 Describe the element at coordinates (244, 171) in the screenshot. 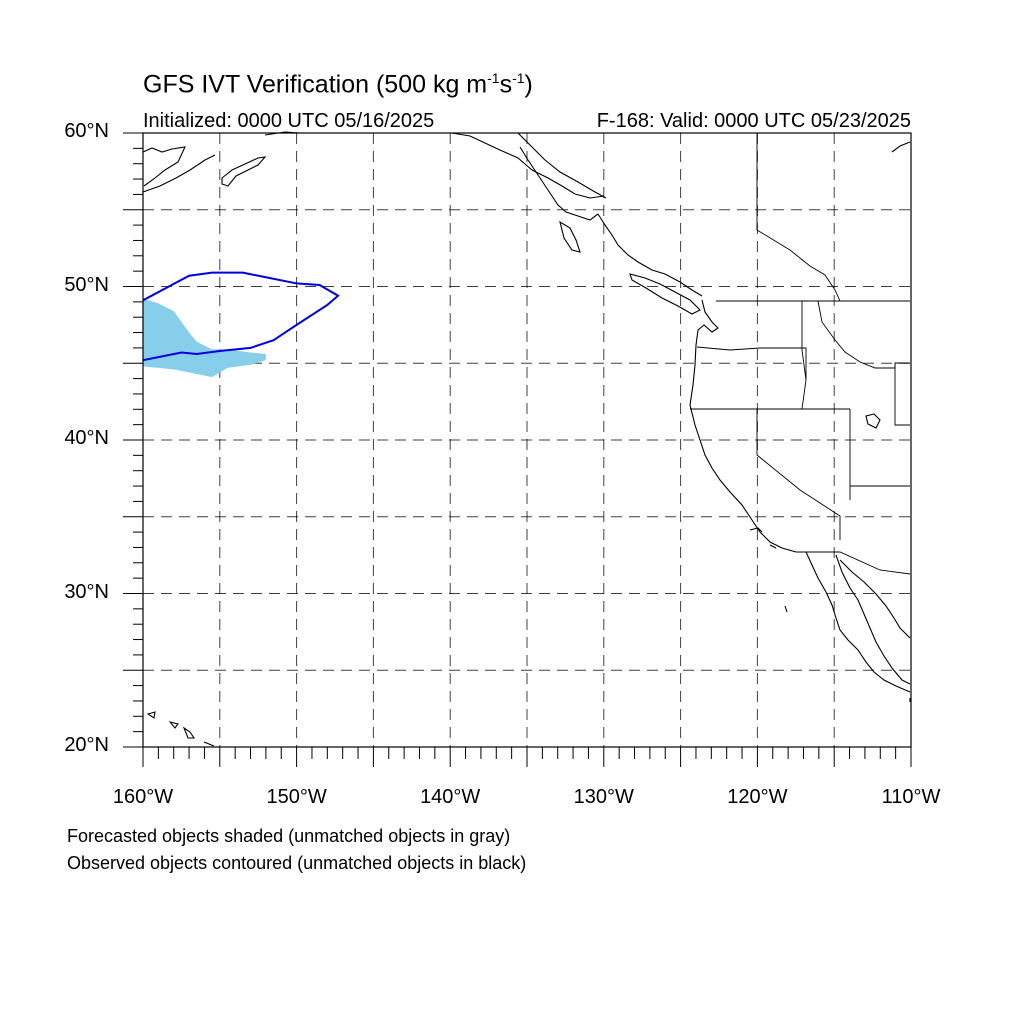

I see `kodiak-island` at that location.